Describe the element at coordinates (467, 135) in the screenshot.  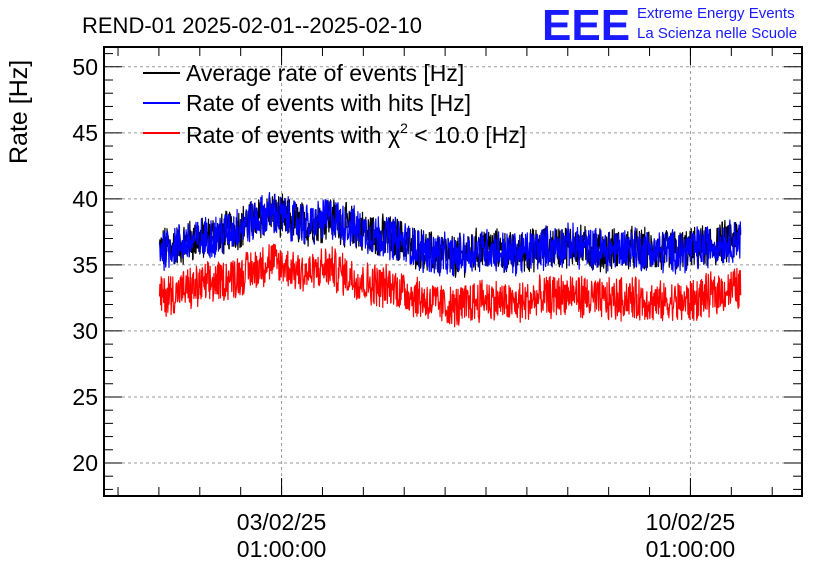
I see `legend-chi2-tail: < 10.0 [Hz]` at that location.